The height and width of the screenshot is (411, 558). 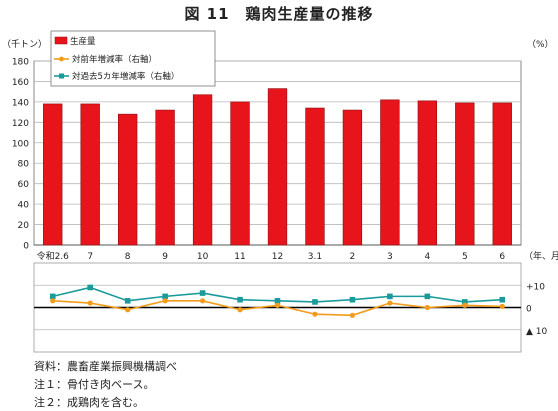 I want to click on x-tick-label: 7, so click(x=90, y=257).